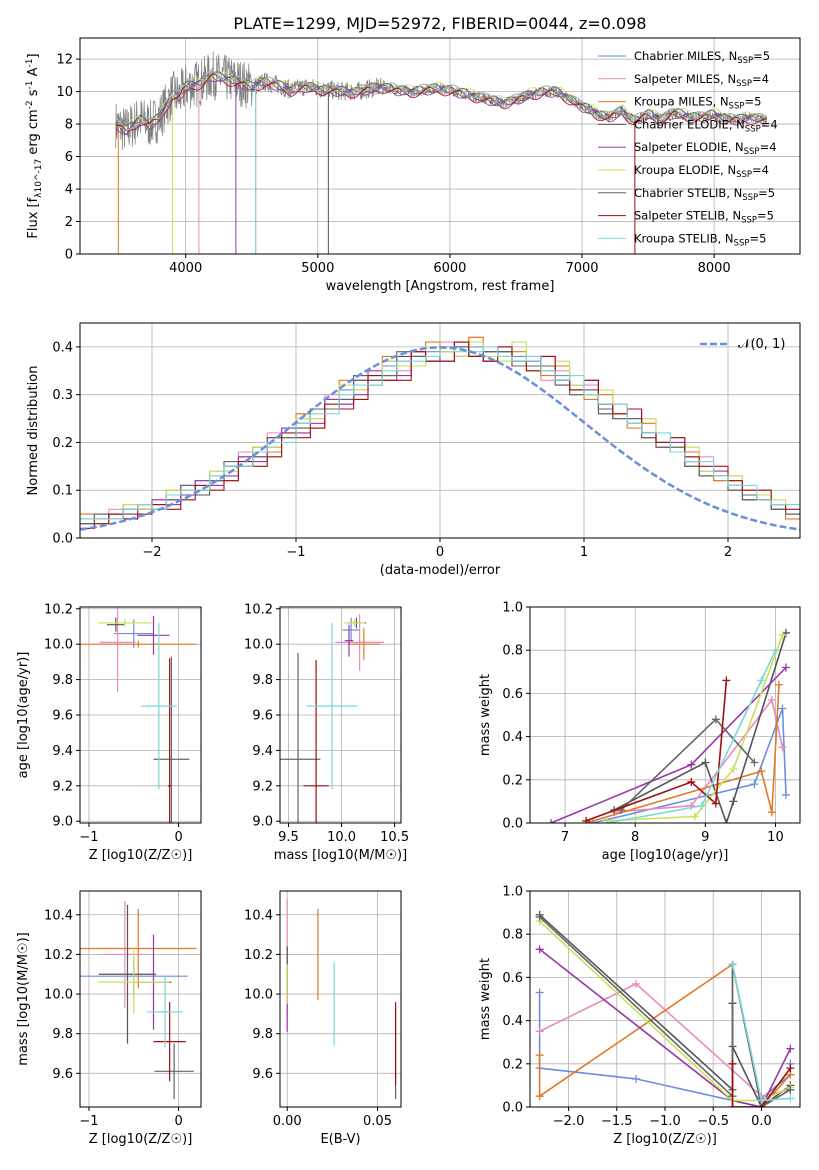 This screenshot has height=1170, width=819. I want to click on x-tick-label: −0.5, so click(713, 1121).